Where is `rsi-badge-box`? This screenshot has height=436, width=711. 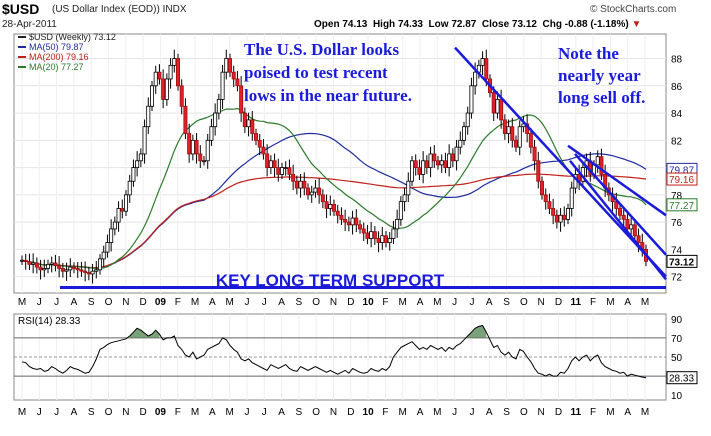 rsi-badge-box is located at coordinates (682, 378).